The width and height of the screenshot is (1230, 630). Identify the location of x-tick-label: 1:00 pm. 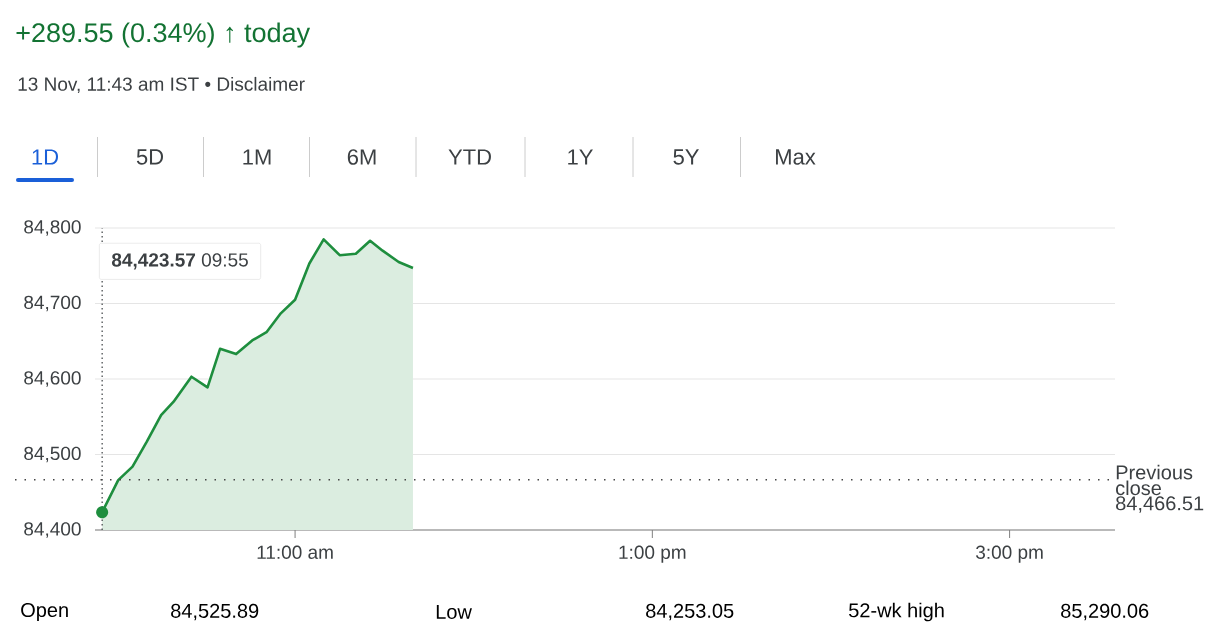
(652, 554).